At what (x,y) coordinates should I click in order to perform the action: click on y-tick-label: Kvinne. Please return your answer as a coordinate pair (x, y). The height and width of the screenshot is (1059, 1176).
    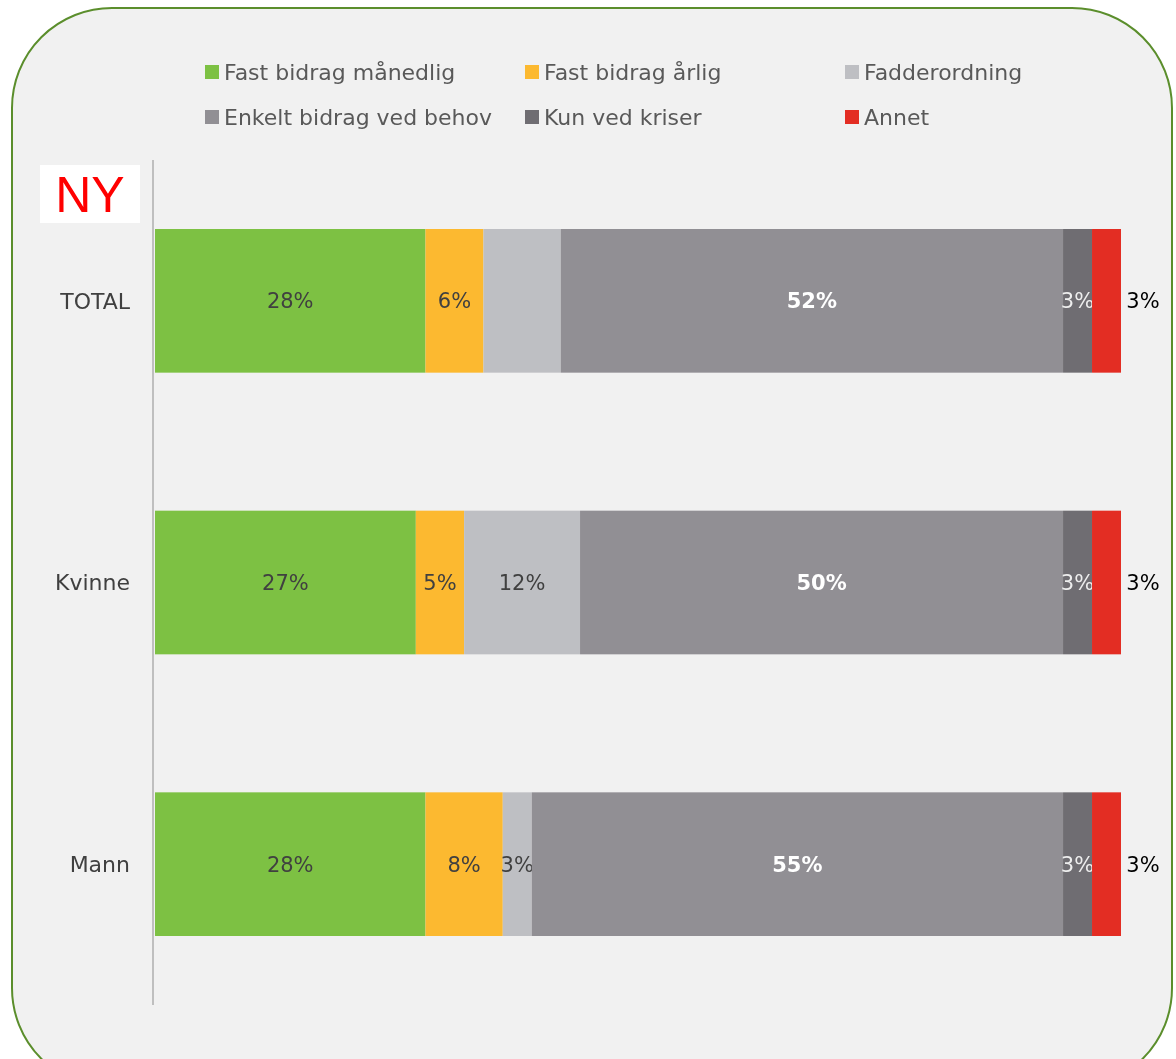
    Looking at the image, I should click on (92, 583).